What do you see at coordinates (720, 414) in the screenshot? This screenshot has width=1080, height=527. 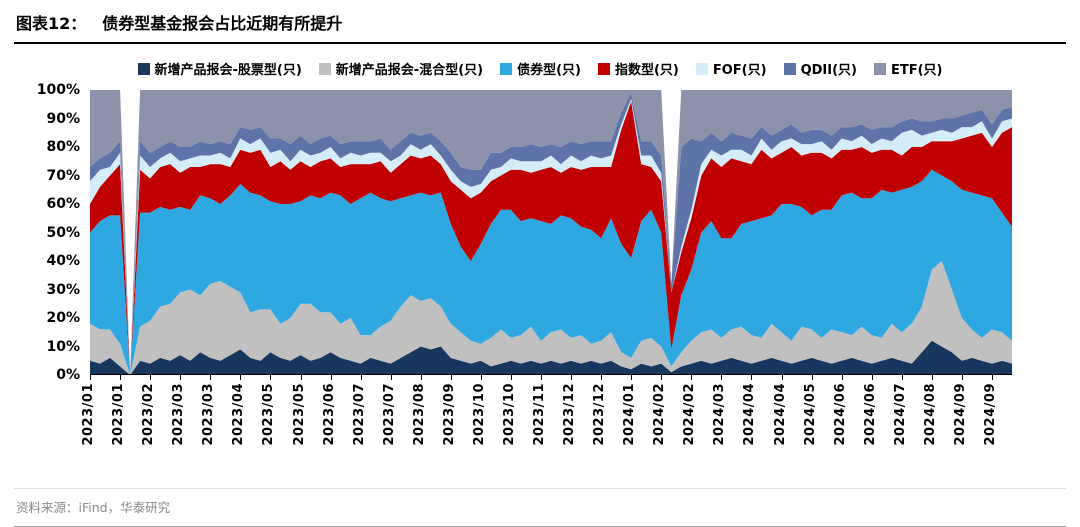 I see `x-tick-label: 2024/03` at bounding box center [720, 414].